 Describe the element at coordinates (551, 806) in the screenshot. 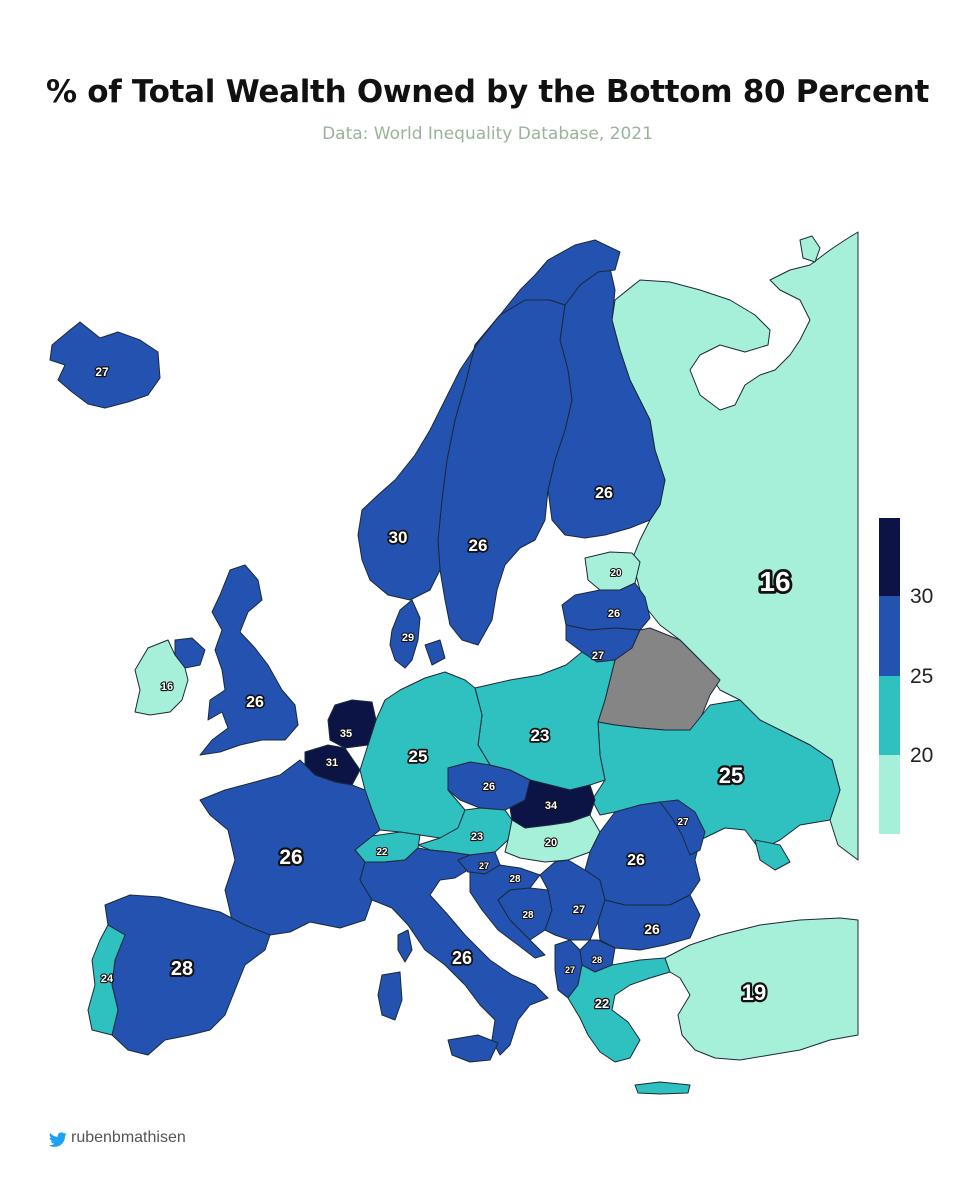

I see `value-label-slovakia: 34` at that location.